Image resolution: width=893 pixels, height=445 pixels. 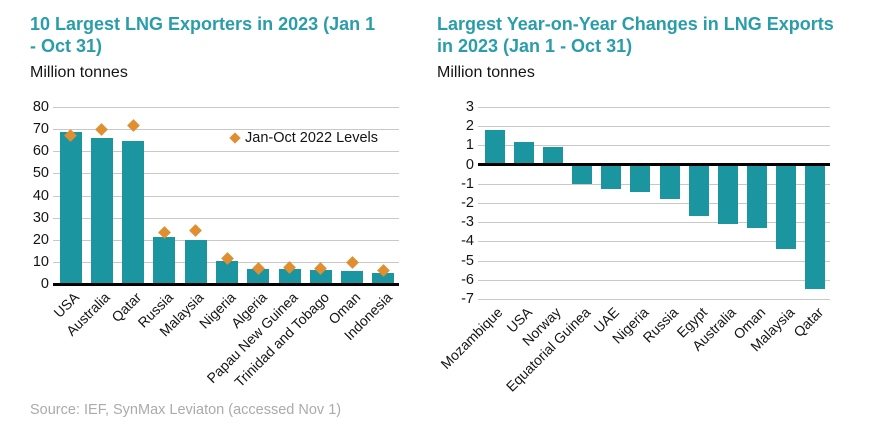 What do you see at coordinates (258, 276) in the screenshot?
I see `bar-algeria` at bounding box center [258, 276].